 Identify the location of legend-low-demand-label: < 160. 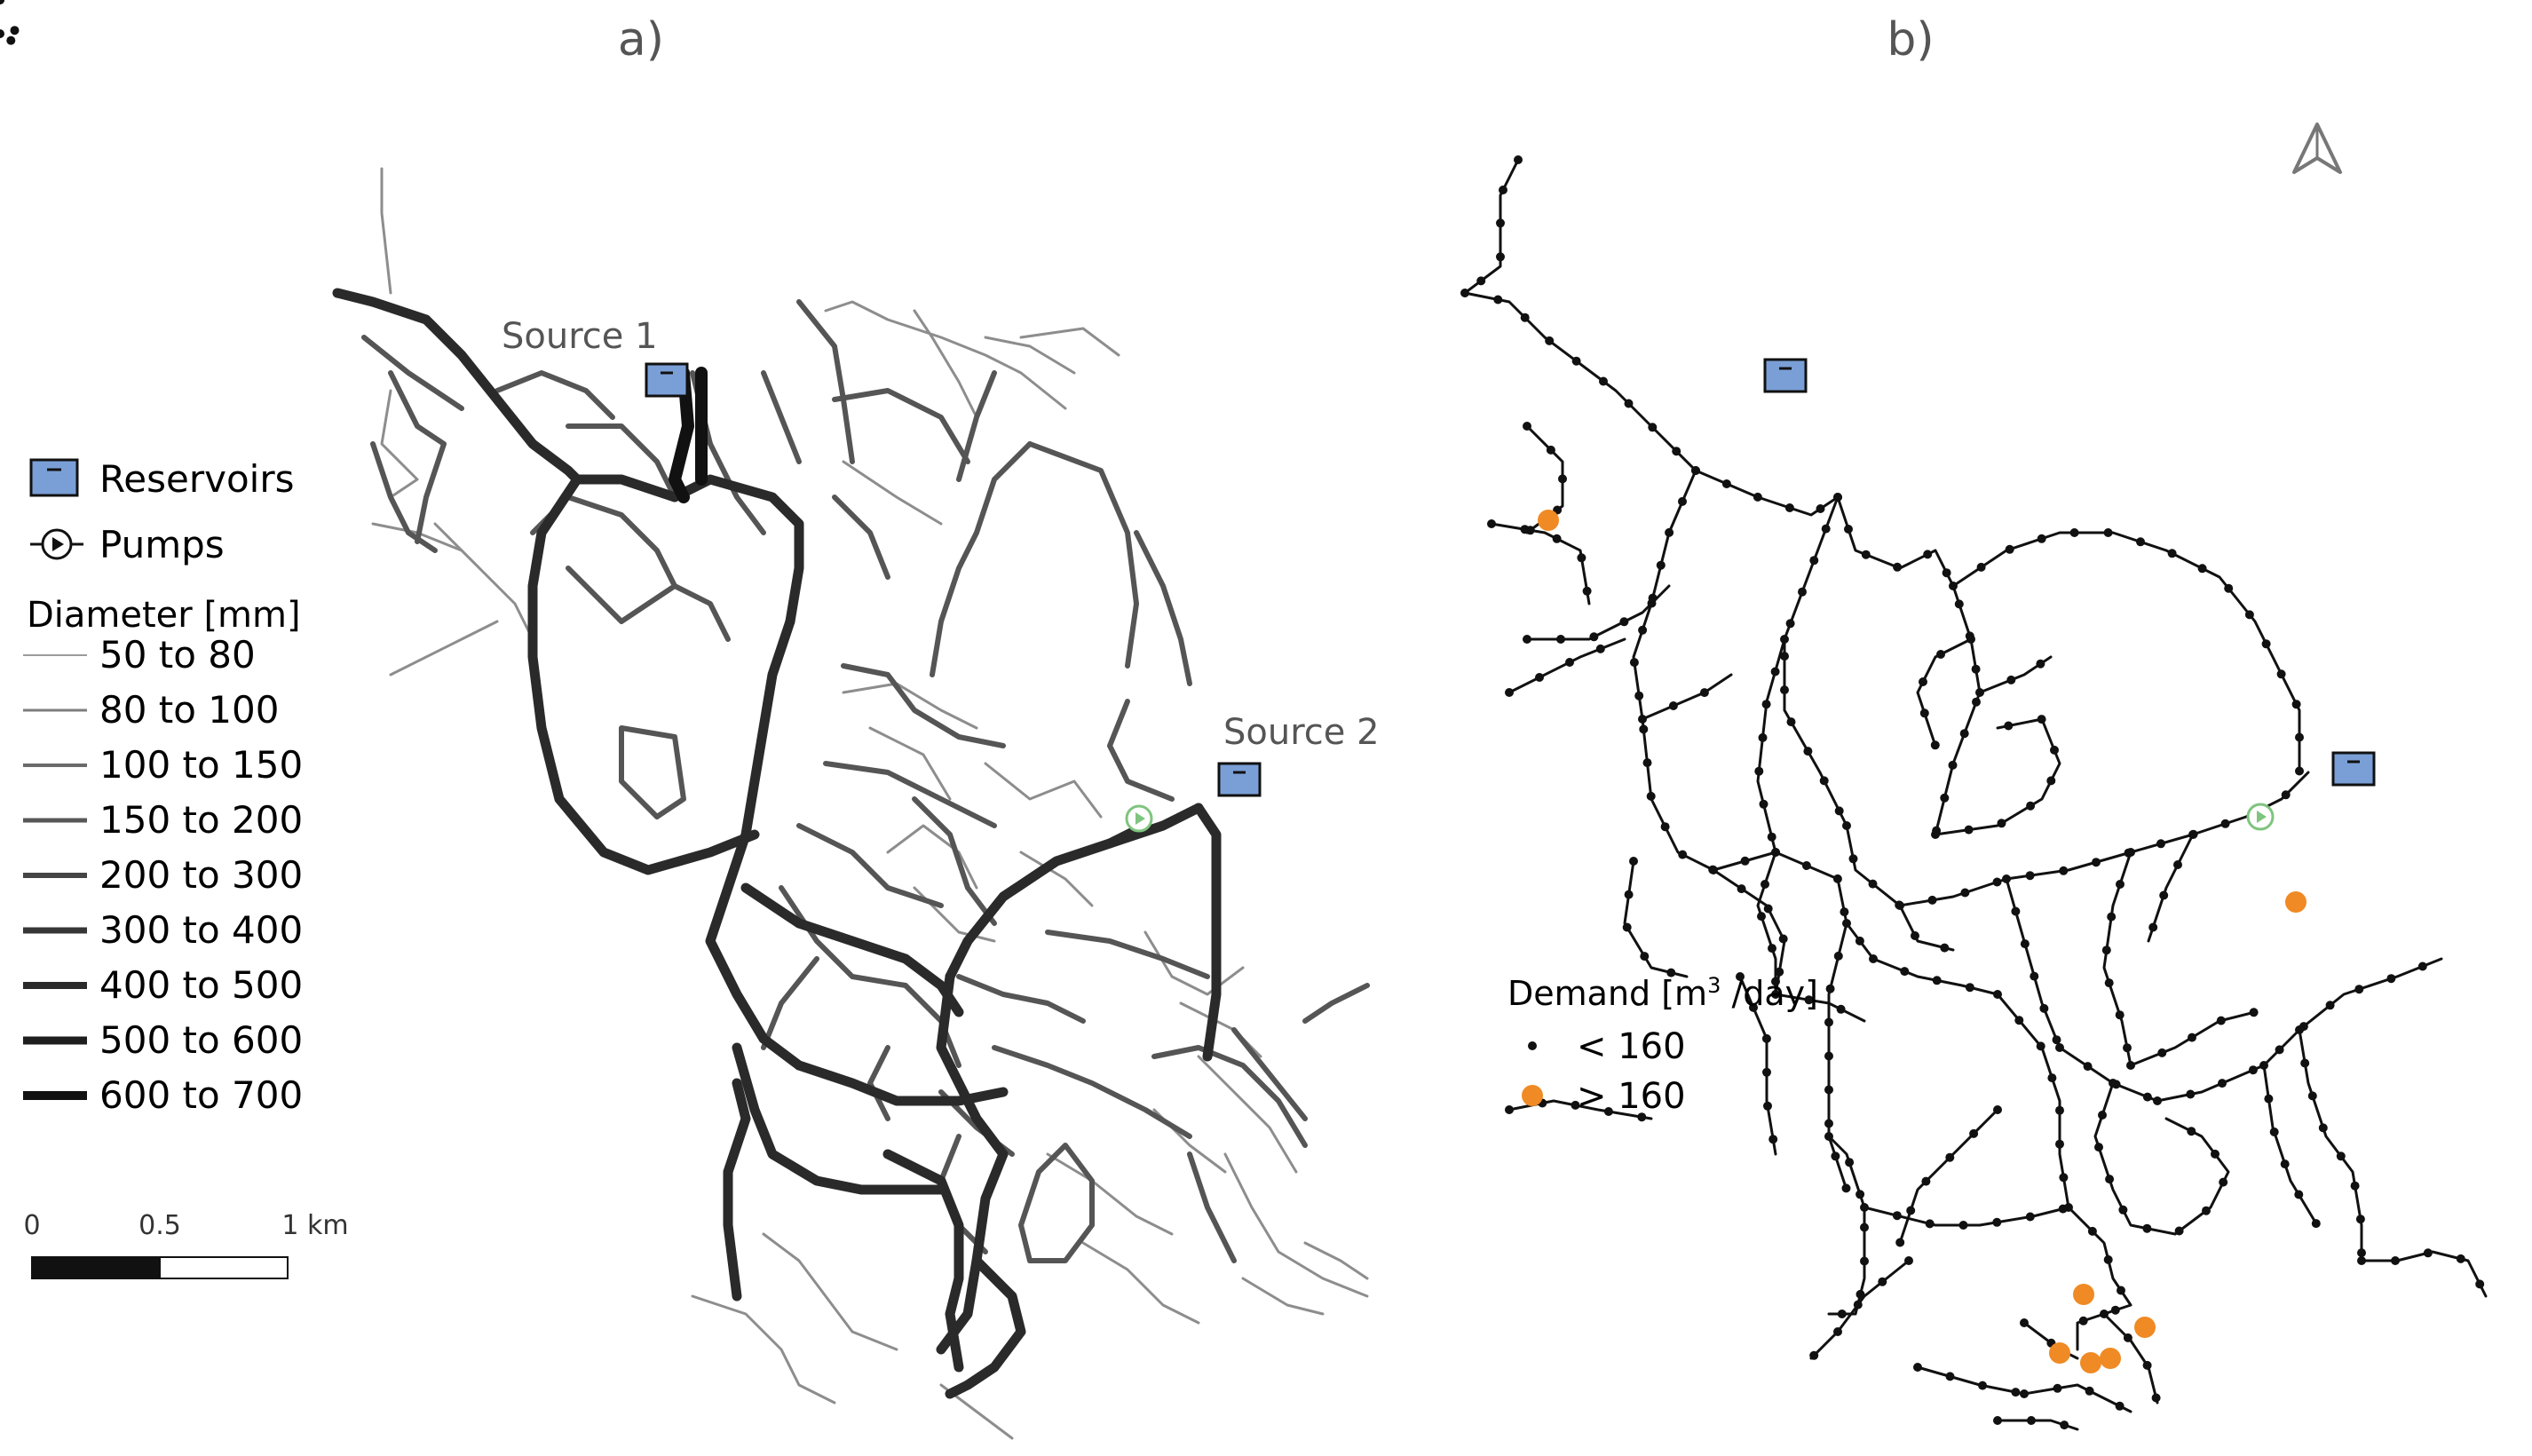
(1631, 1046).